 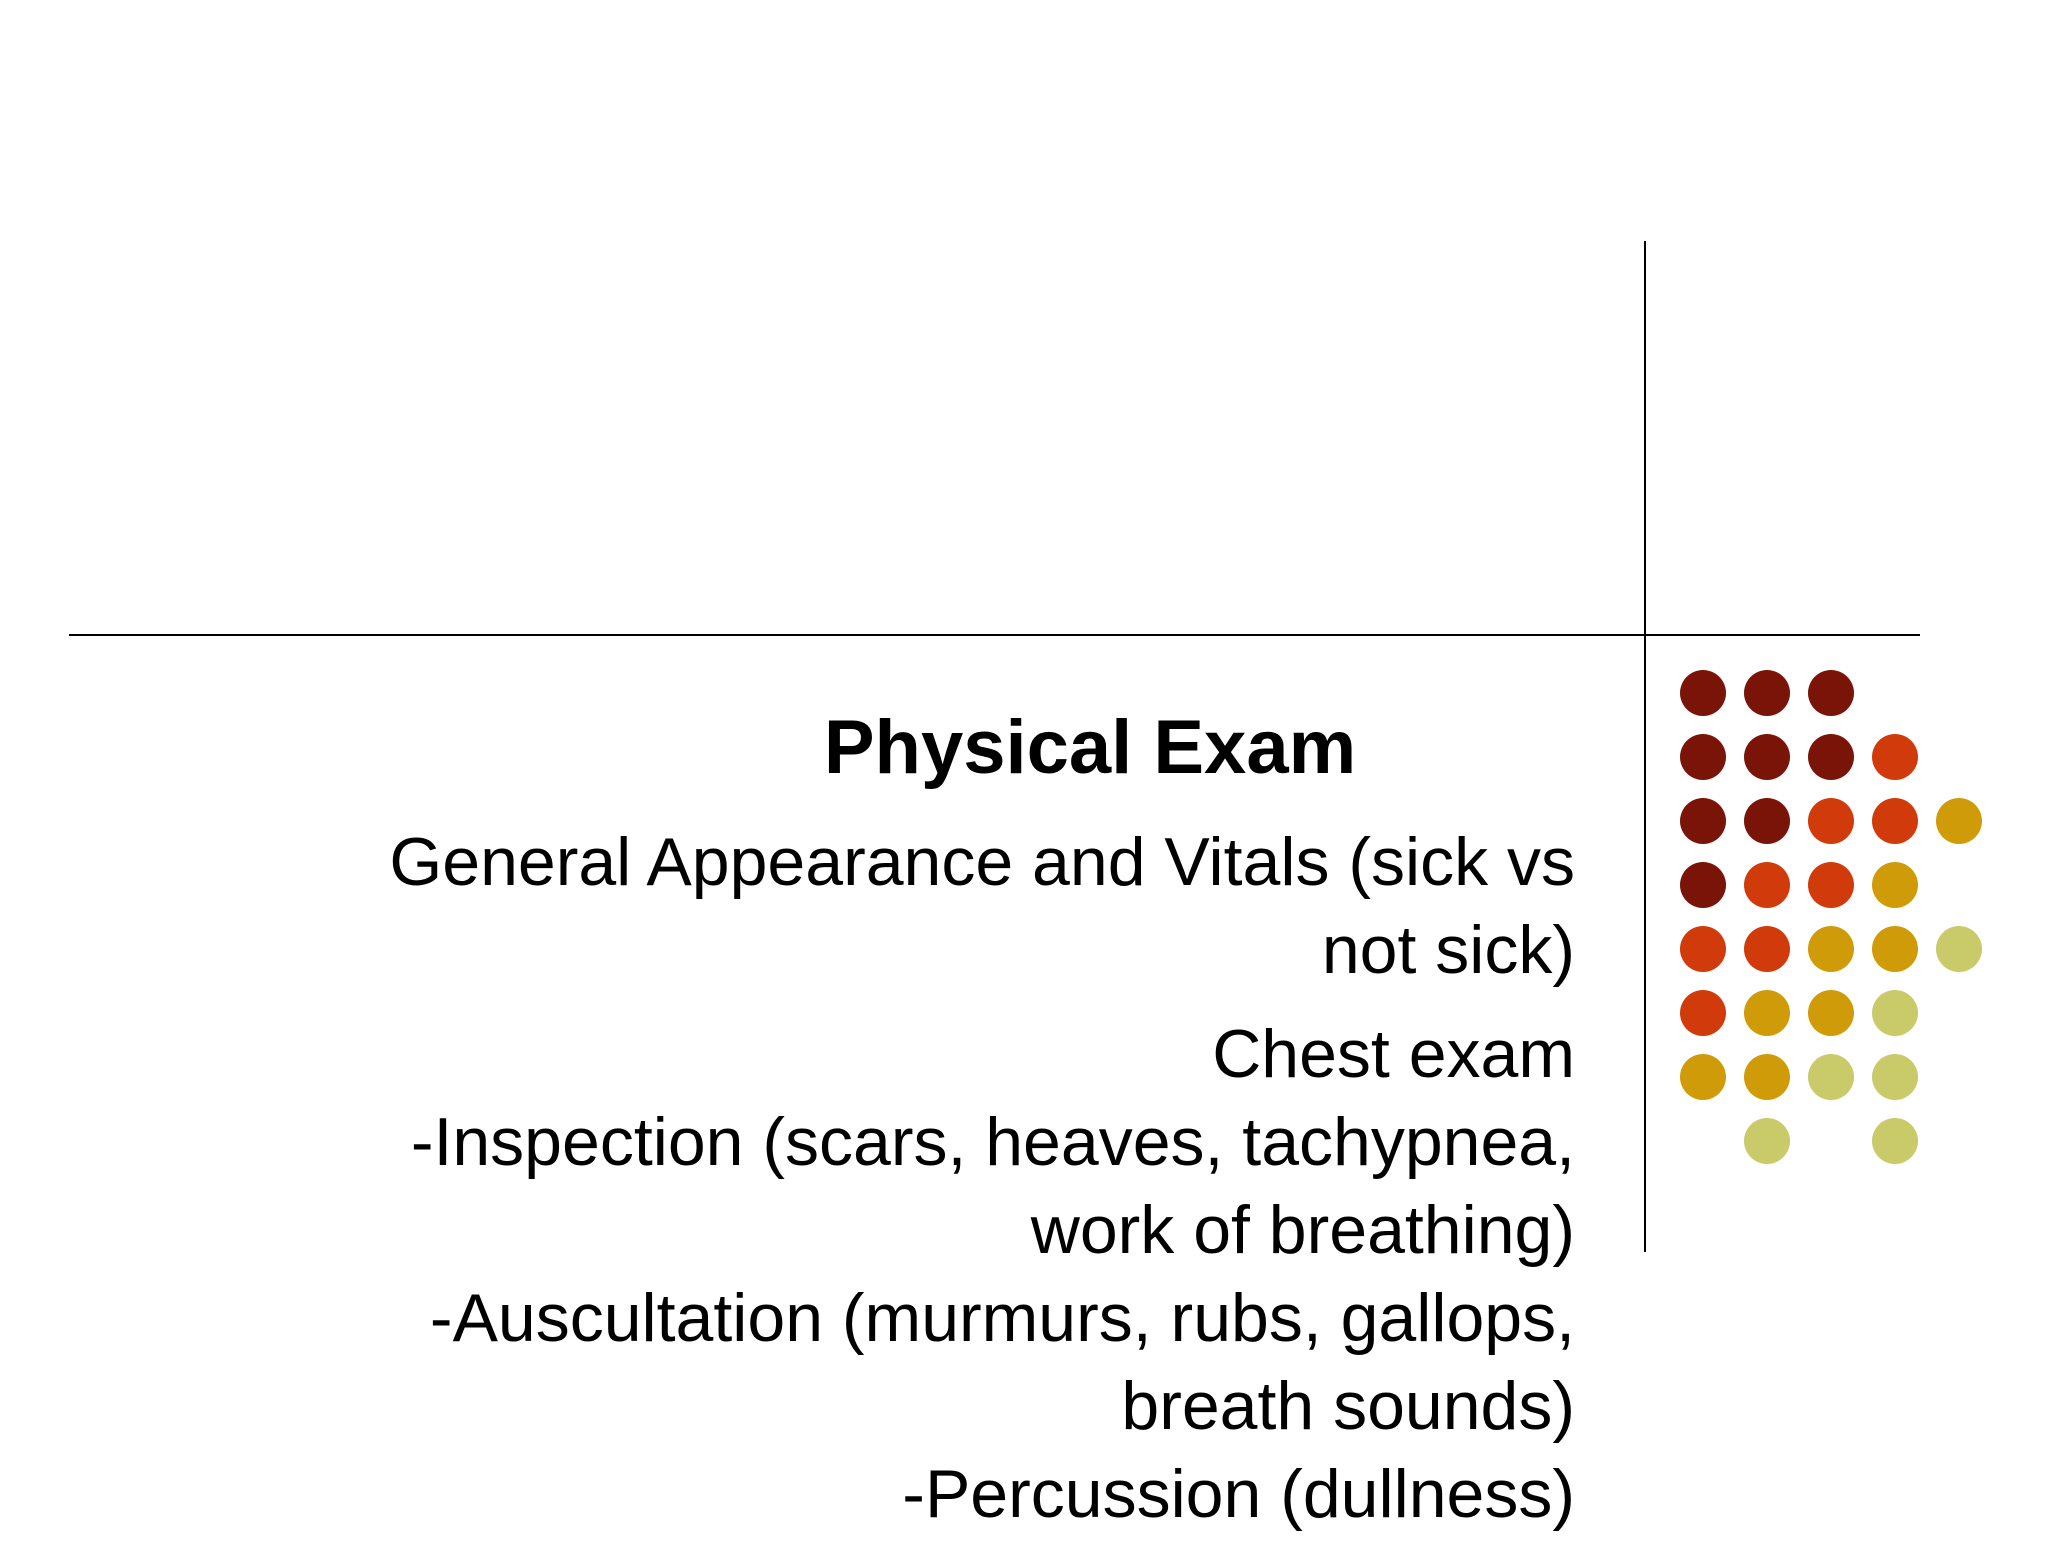 What do you see at coordinates (1348, 1406) in the screenshot?
I see `body-line: breath sounds)` at bounding box center [1348, 1406].